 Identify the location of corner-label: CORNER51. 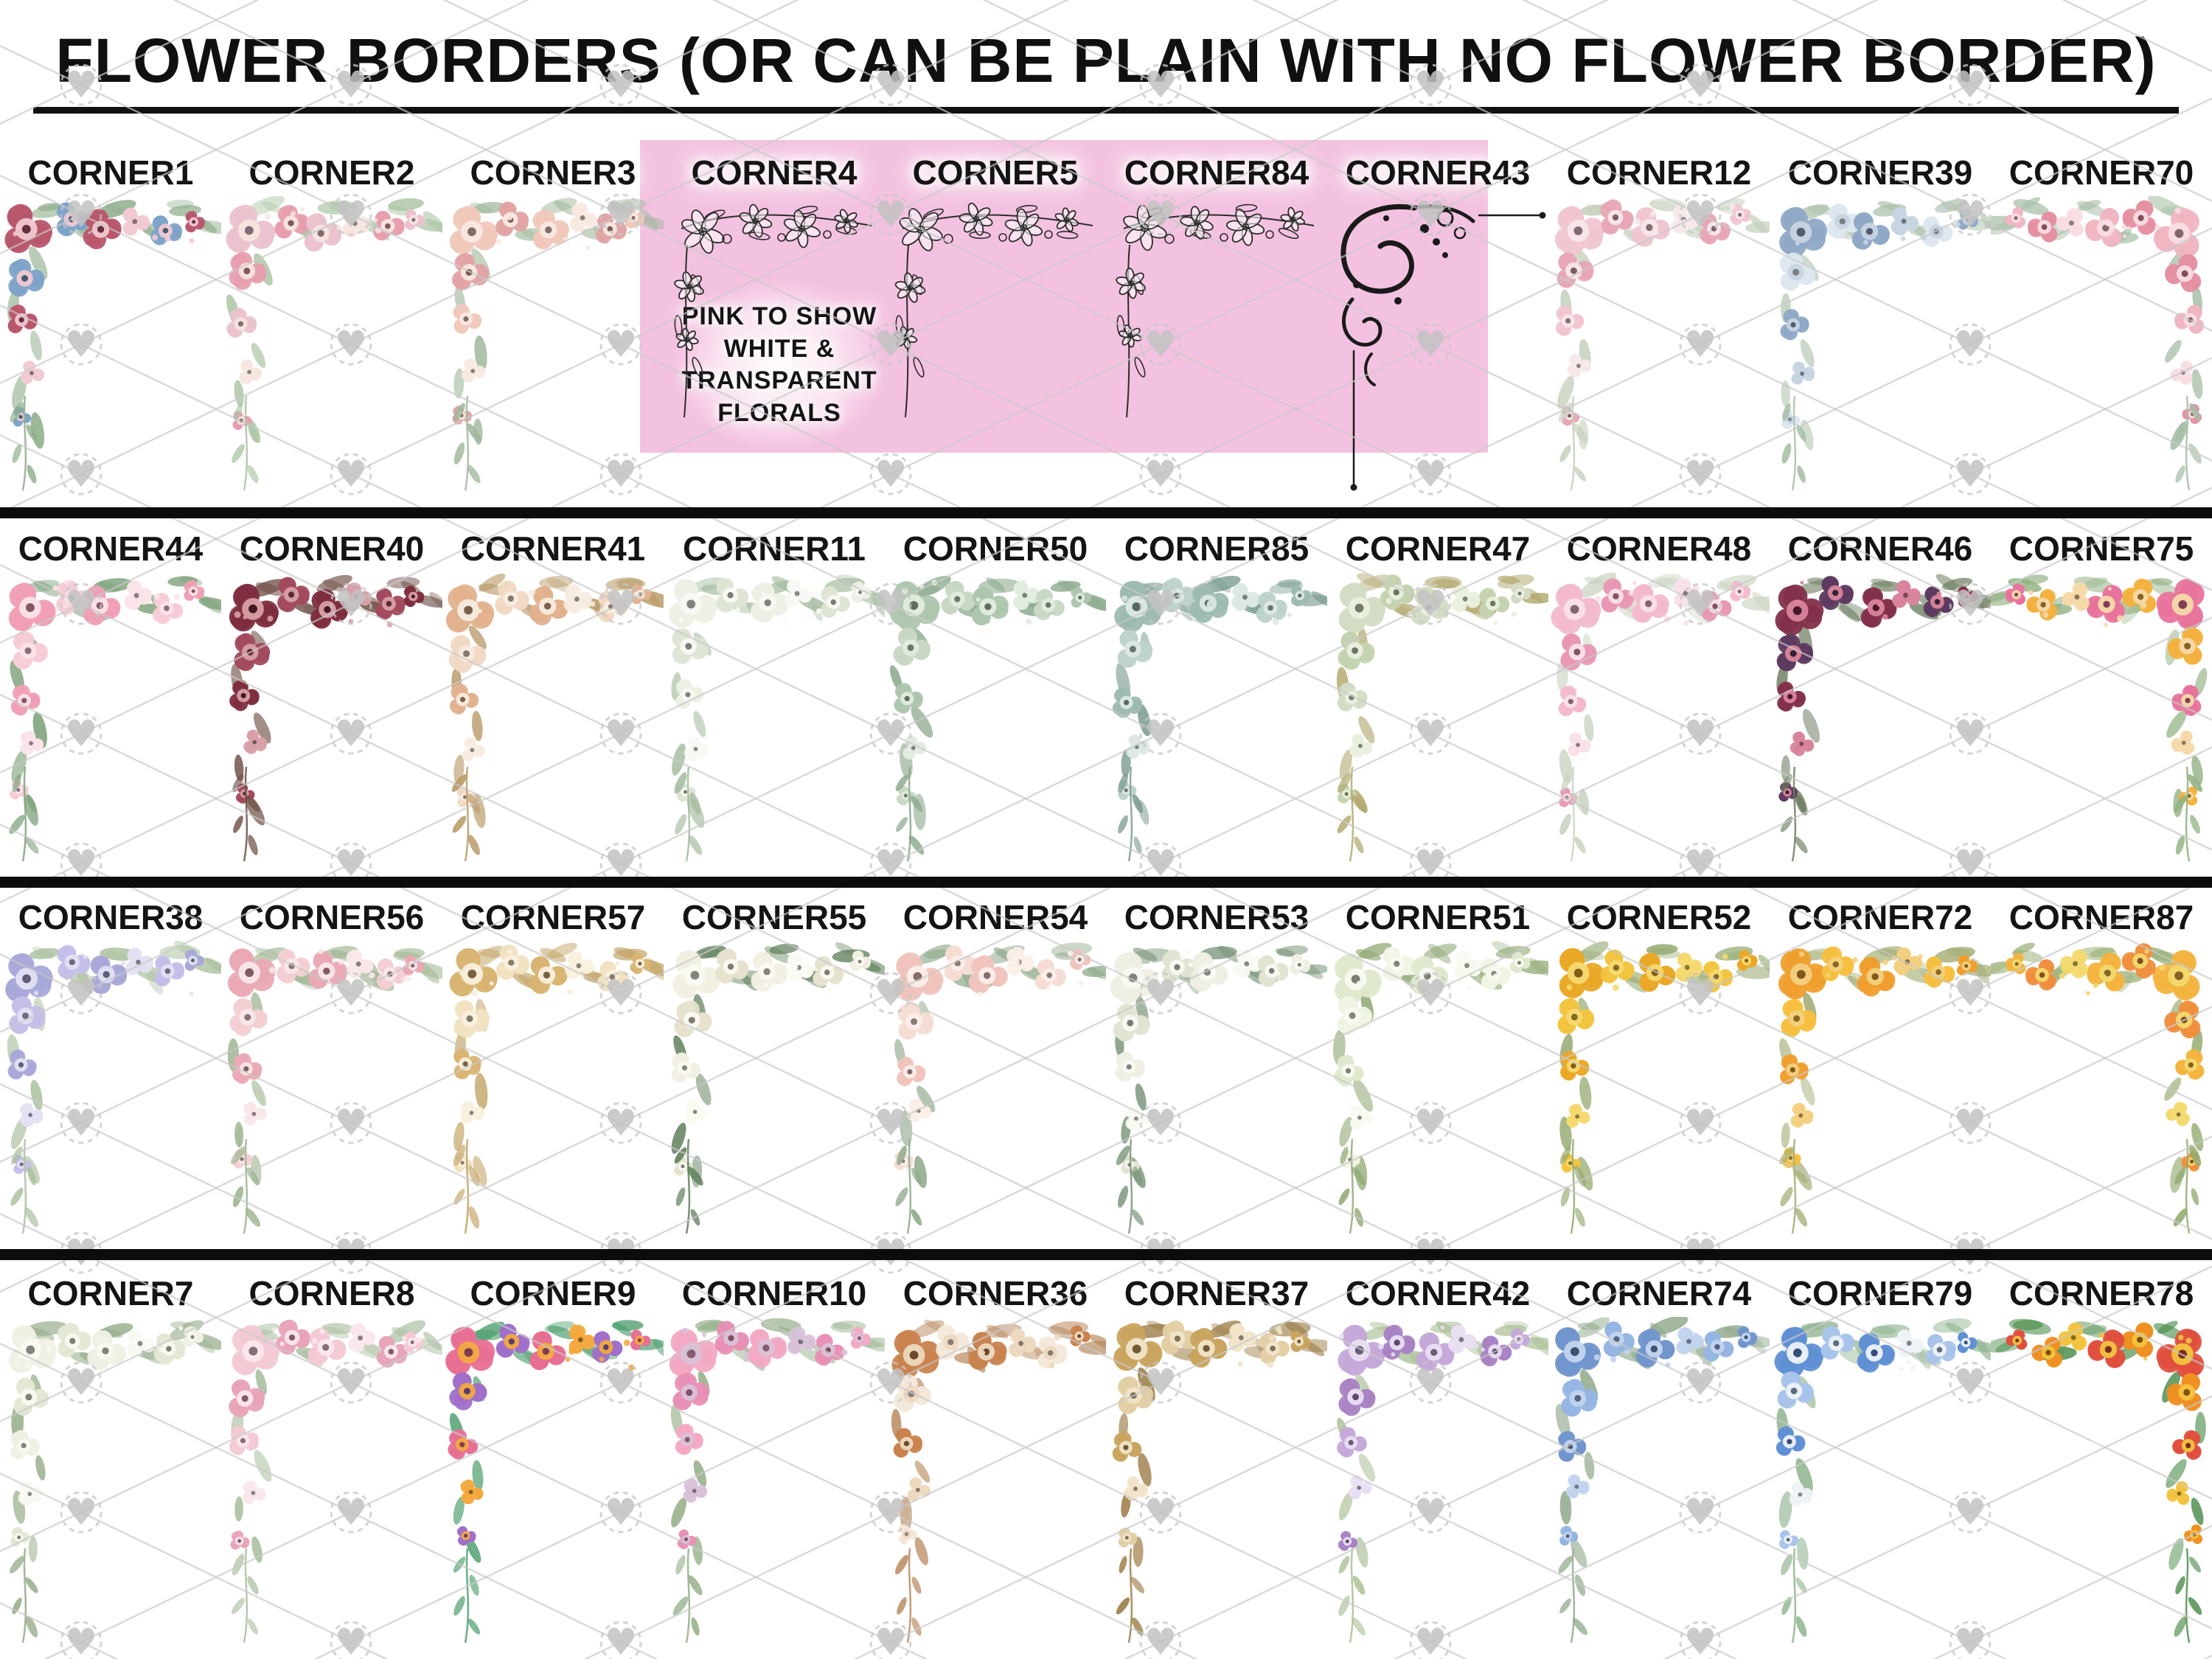
(1438, 917).